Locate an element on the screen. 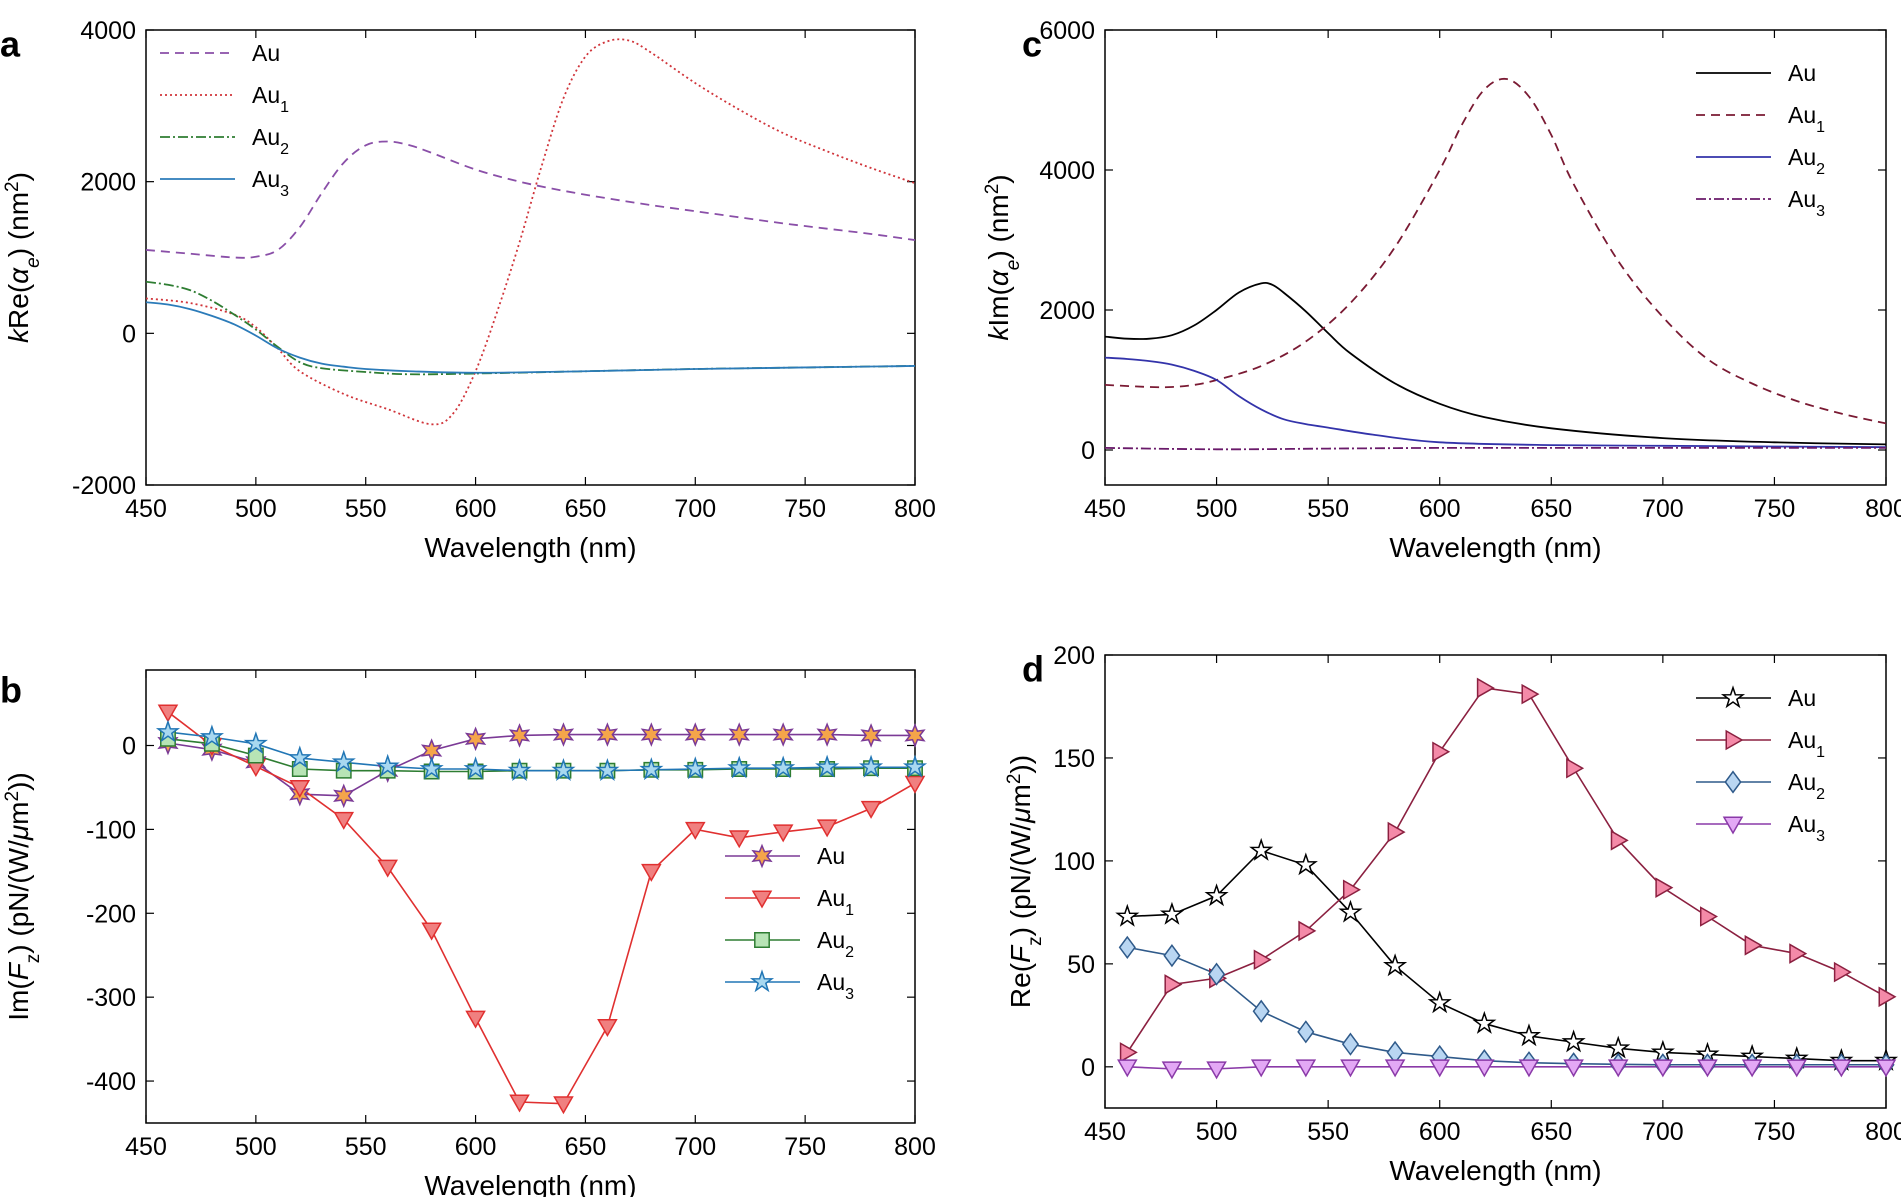 The width and height of the screenshot is (1901, 1197). y-tick-label: -100 is located at coordinates (111, 830).